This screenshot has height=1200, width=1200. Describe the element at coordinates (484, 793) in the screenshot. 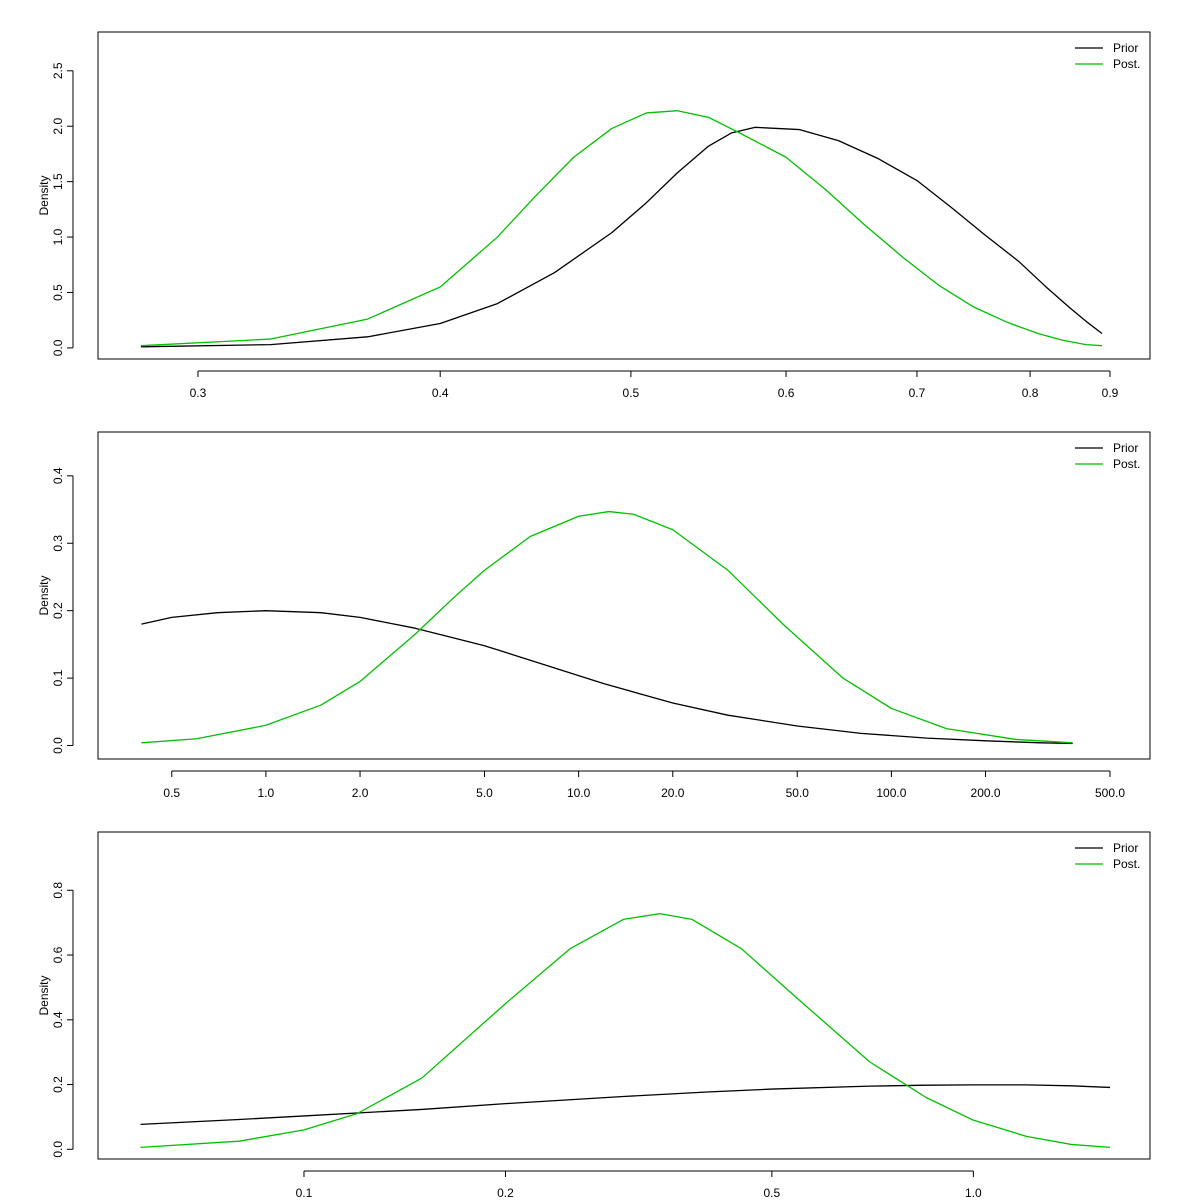

I see `x-tick-label: 5.0` at that location.